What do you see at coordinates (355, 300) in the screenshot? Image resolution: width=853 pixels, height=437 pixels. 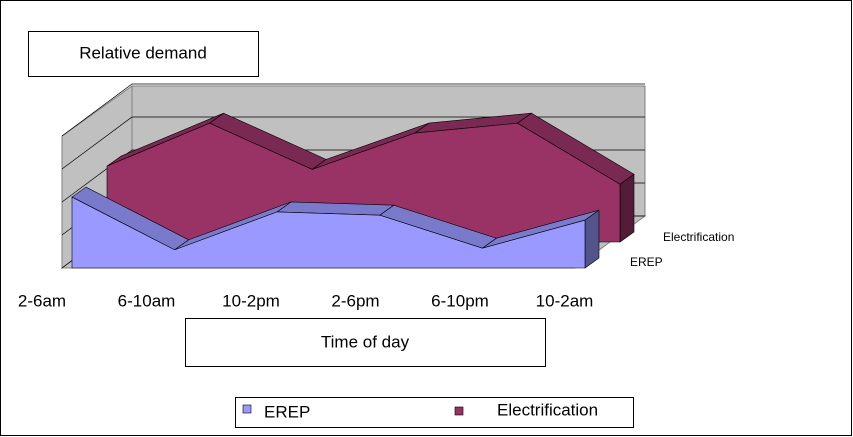 I see `x-tick-label: 2-6pm` at bounding box center [355, 300].